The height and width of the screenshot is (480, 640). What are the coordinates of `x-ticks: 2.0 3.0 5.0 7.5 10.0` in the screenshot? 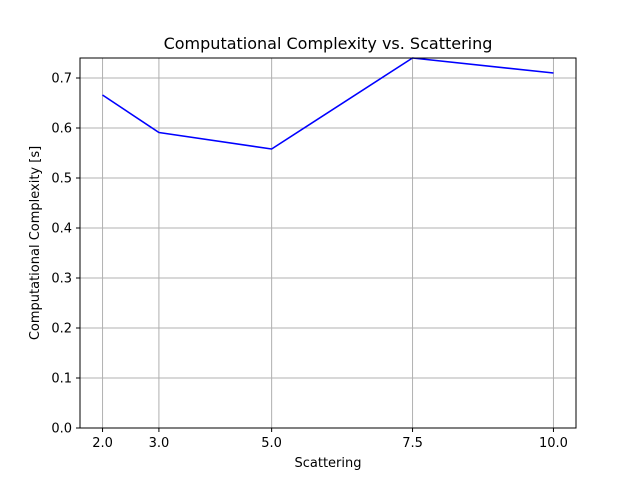 It's located at (330, 439).